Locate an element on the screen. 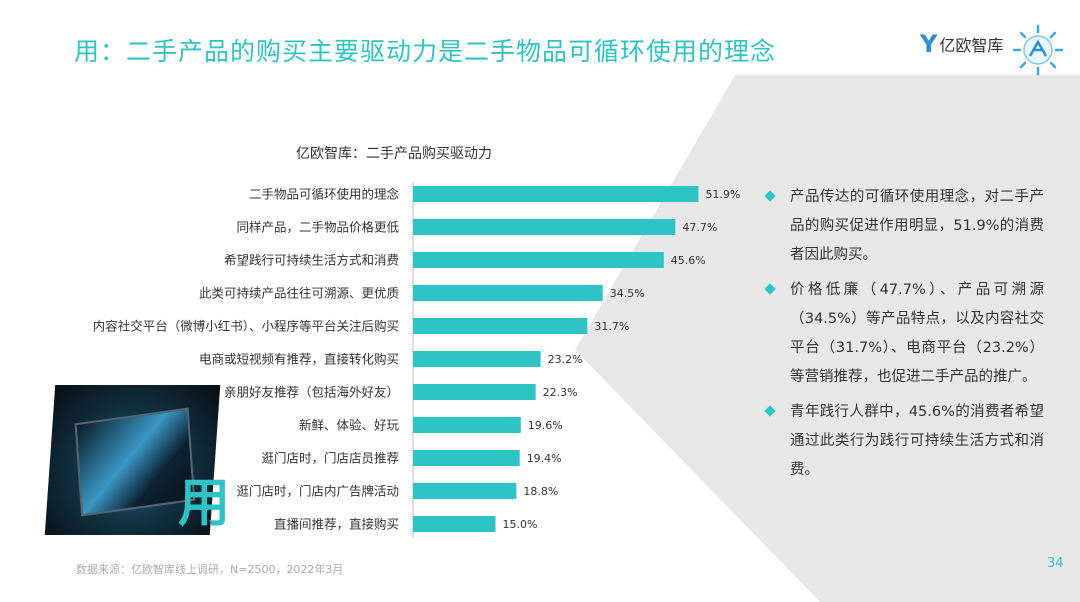 This screenshot has width=1080, height=602. bullet-text: 青年践行人群中，45.6%的消费者希望通过此类行为践行可持续生活方式和消费。 is located at coordinates (917, 441).